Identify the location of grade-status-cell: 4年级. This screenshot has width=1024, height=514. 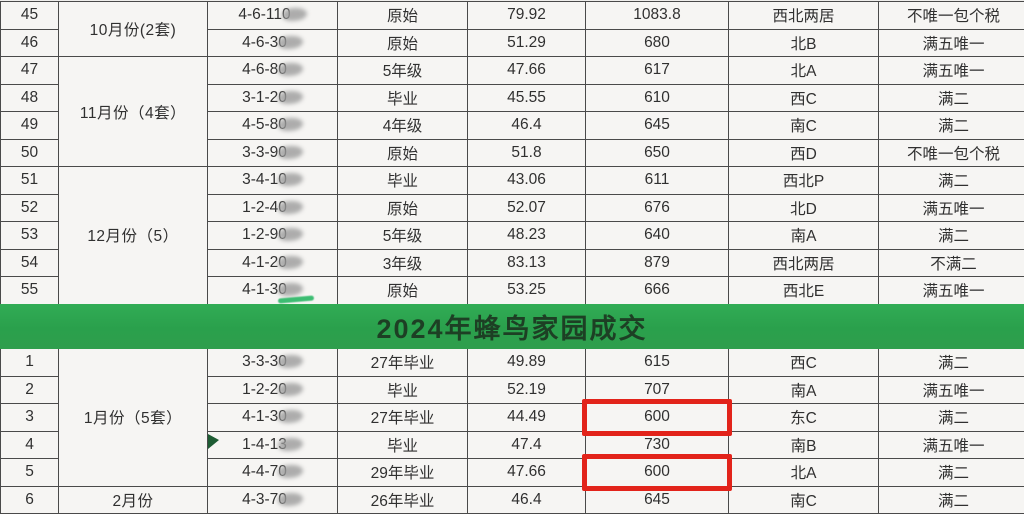
(403, 126).